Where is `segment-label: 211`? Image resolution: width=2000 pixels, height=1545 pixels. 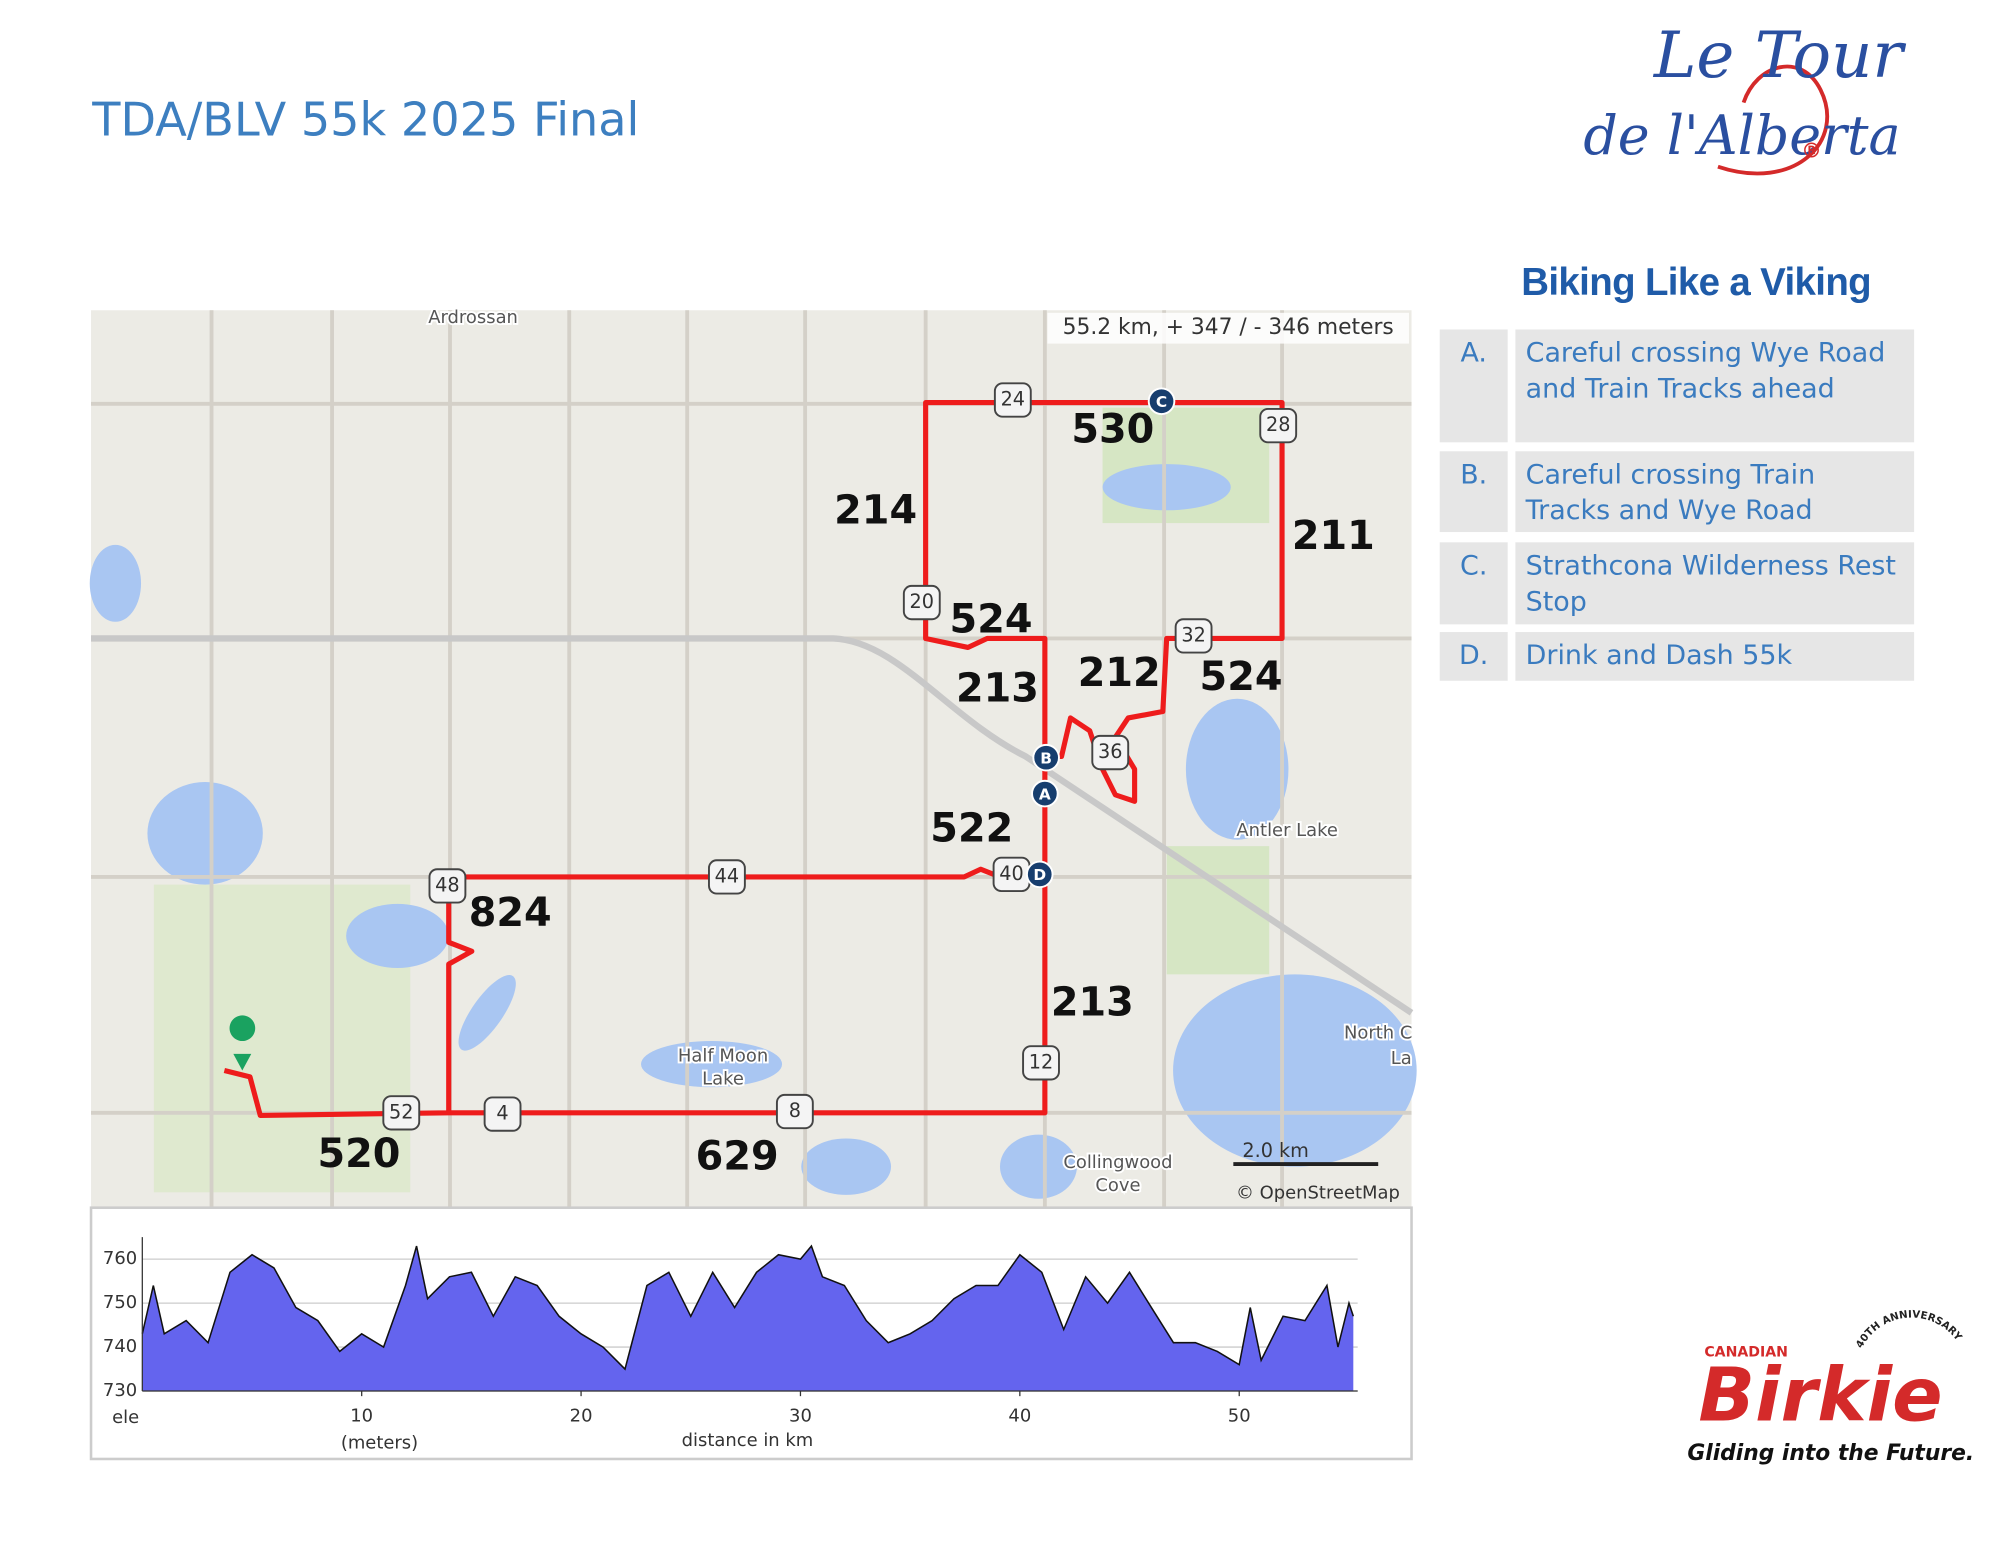 segment-label: 211 is located at coordinates (1333, 536).